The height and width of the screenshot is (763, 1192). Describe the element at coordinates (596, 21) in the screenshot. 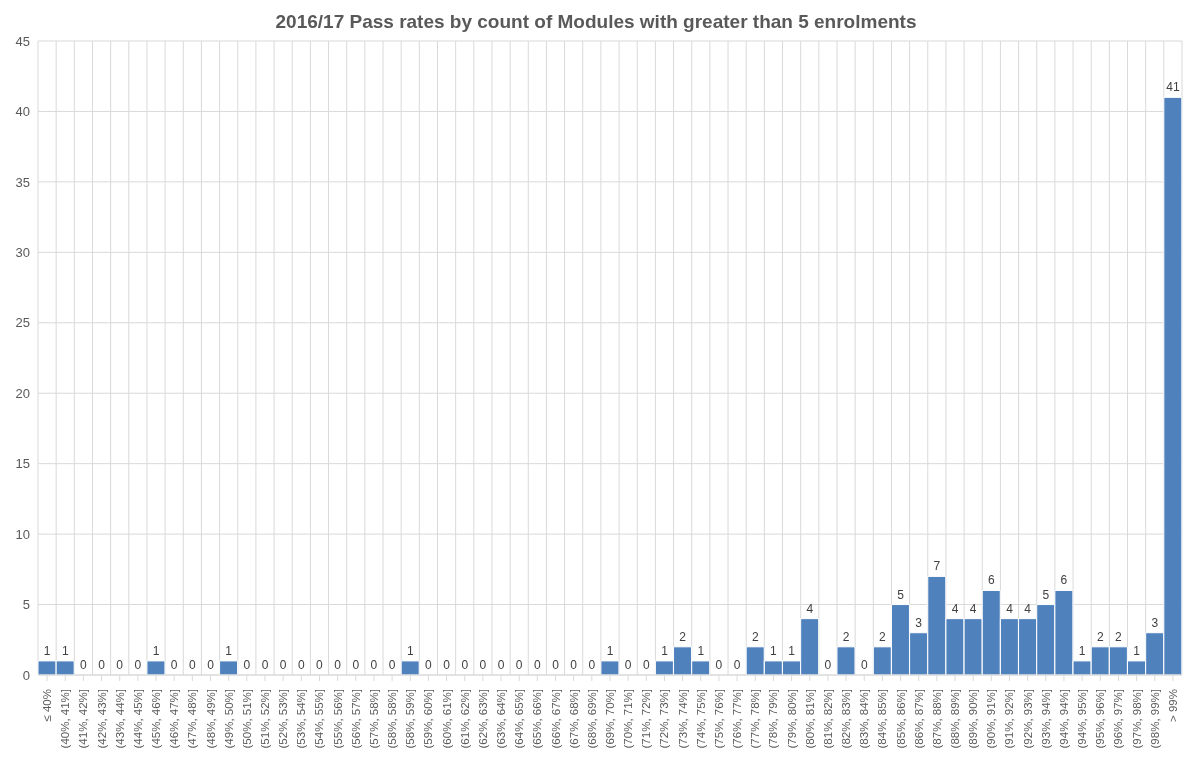

I see `chart-title: 2016/17 Pass rates by count of Modules with greater than 5 enrolments` at that location.